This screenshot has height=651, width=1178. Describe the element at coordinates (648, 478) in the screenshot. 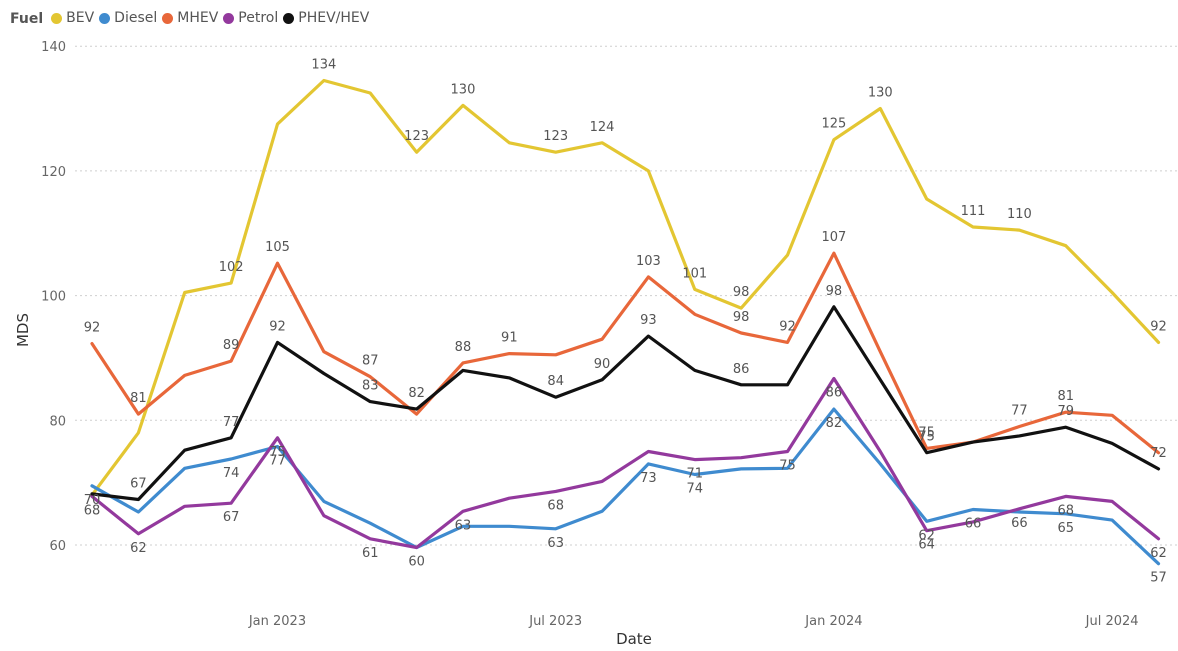

I see `data-label: 73` at that location.